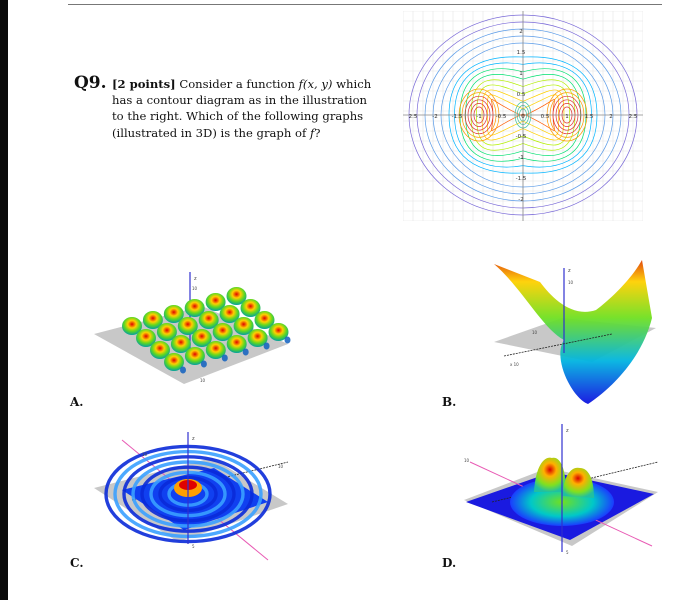  What do you see at coordinates (521, 53) in the screenshot?
I see `contour-y-tick: 1.5` at bounding box center [521, 53].